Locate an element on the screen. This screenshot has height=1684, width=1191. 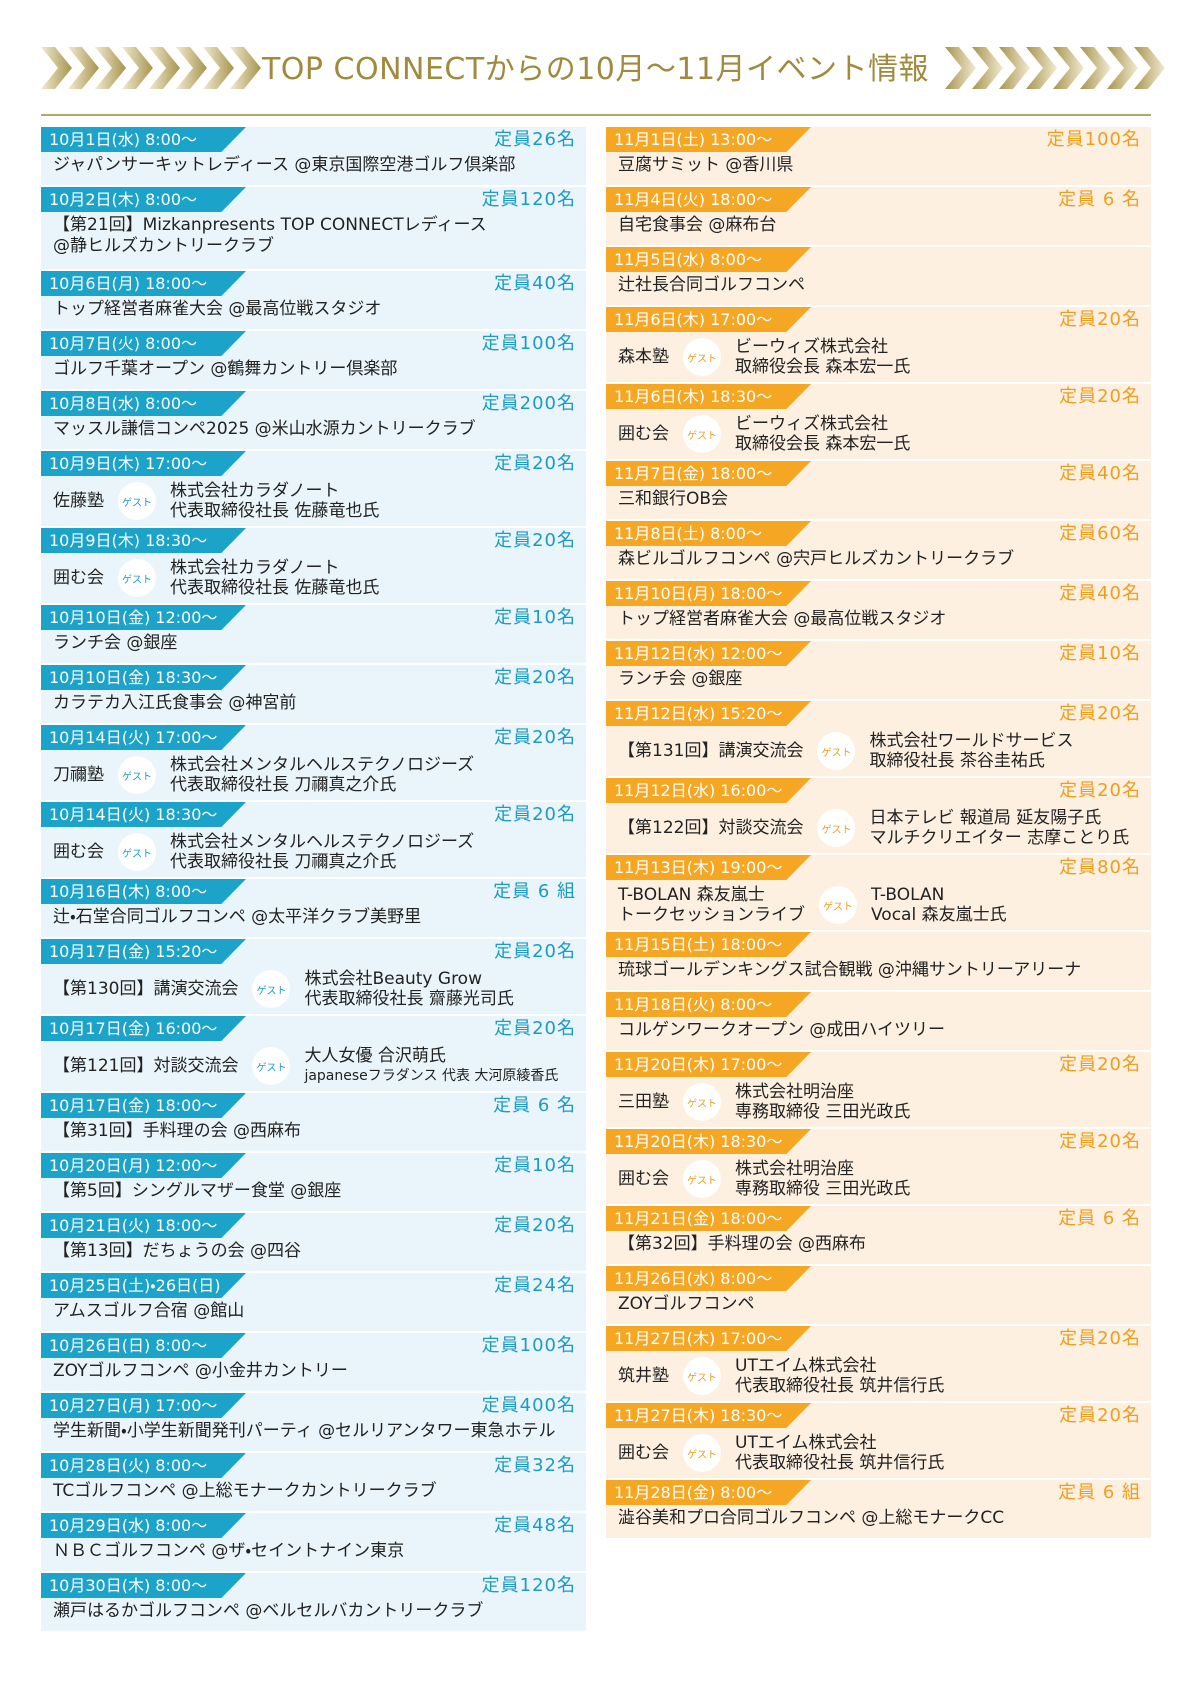
event-host: 【第130回】講演交流会 is located at coordinates (145, 989).